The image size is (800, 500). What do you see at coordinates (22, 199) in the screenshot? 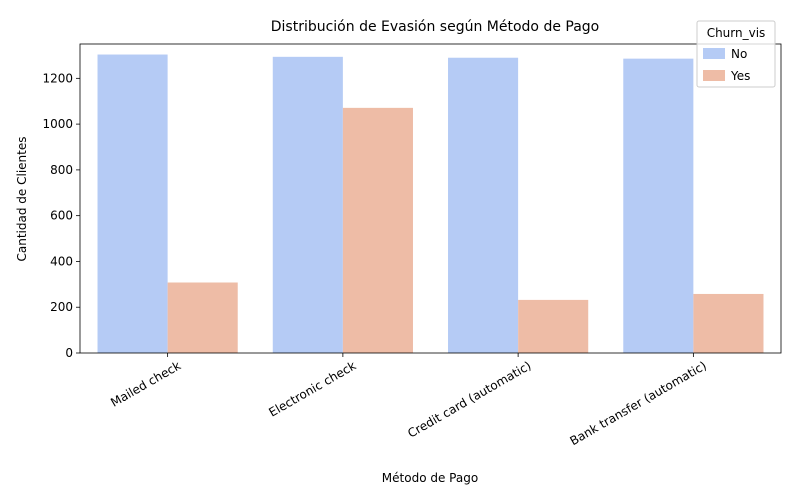
I see `y-axis-label: Cantidad de Clientes` at bounding box center [22, 199].